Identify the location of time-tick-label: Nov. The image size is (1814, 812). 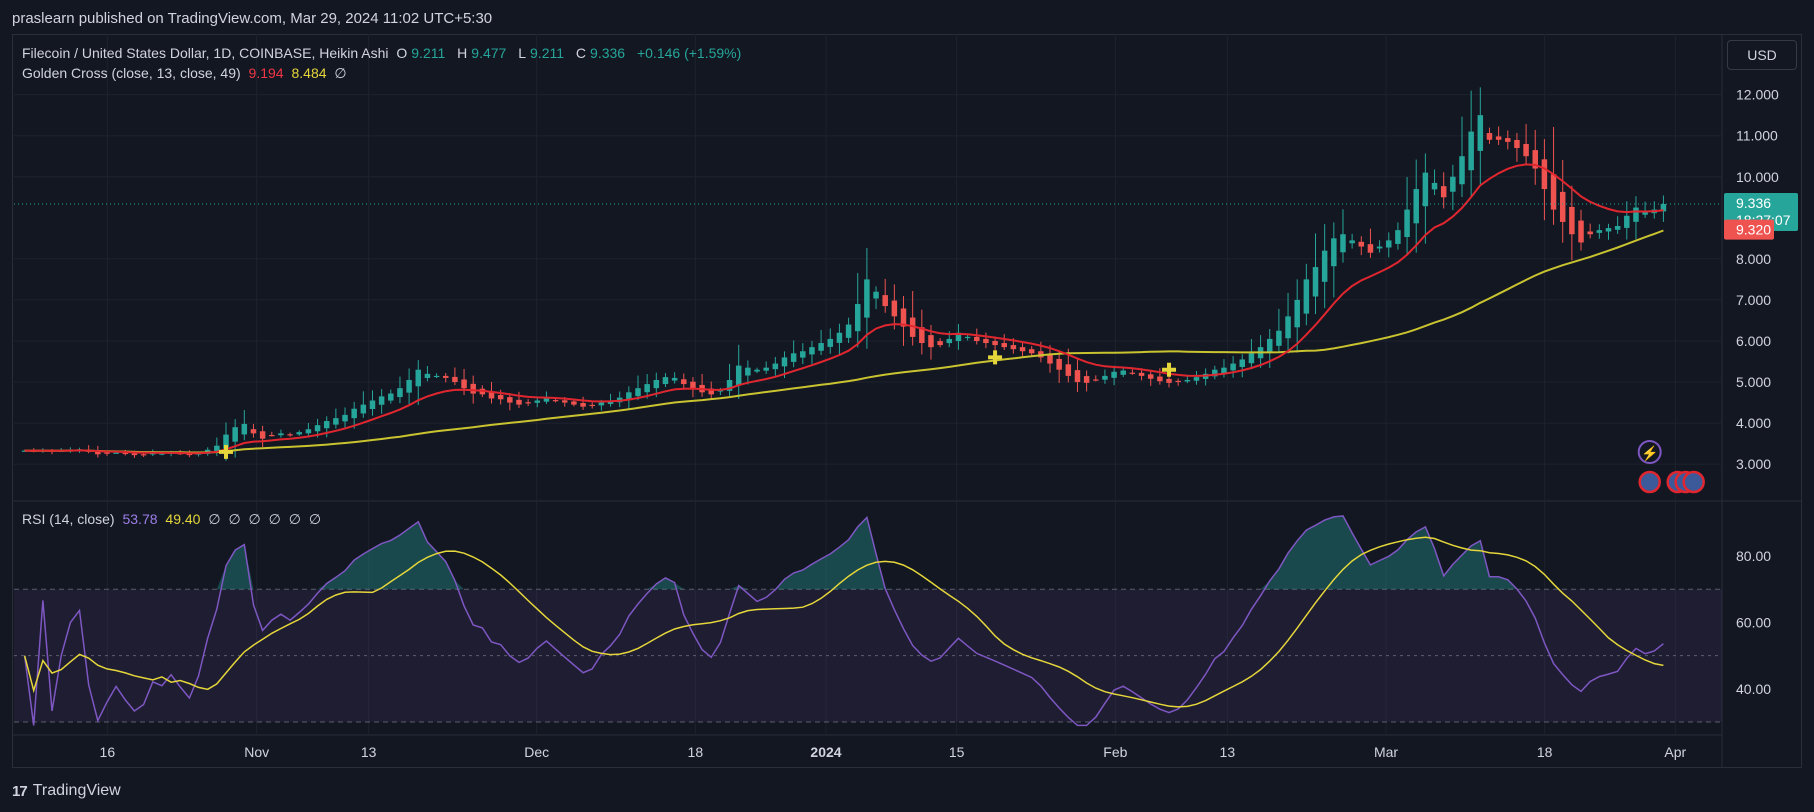
(256, 752).